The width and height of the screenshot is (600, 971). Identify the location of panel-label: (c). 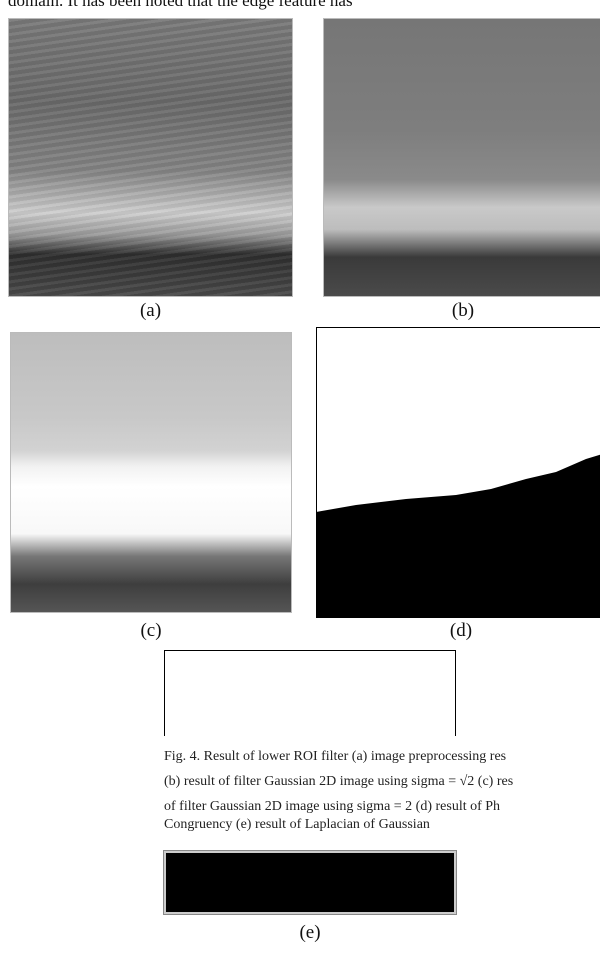
(151, 630).